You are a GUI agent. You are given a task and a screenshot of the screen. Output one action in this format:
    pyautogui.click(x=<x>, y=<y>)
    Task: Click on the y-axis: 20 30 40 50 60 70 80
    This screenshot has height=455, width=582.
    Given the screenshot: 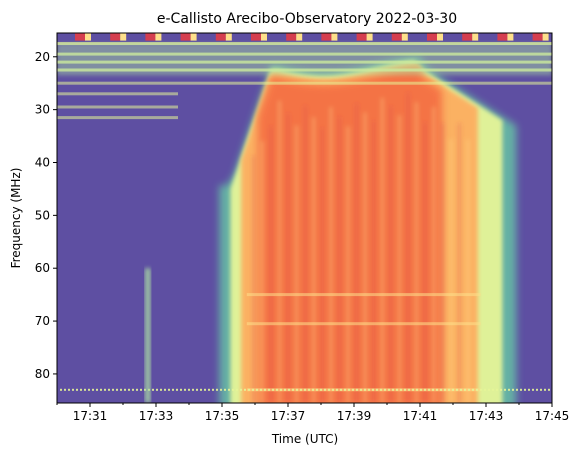 What is the action you would take?
    pyautogui.click(x=46, y=215)
    